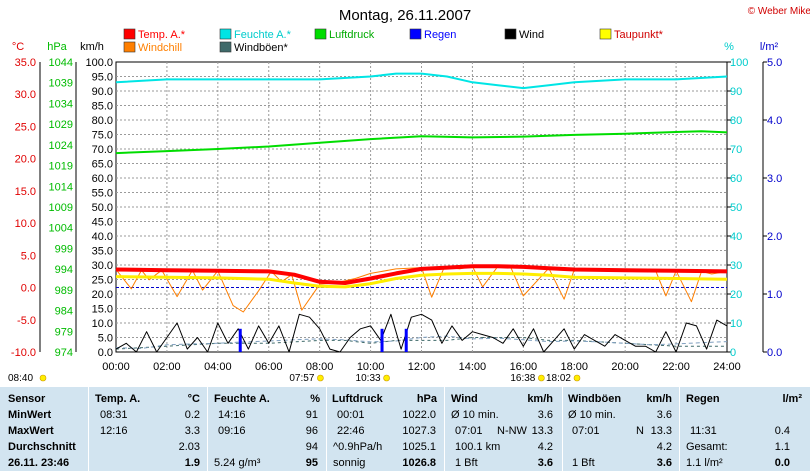  Describe the element at coordinates (311, 415) in the screenshot. I see `humidity-min-value: 91` at that location.